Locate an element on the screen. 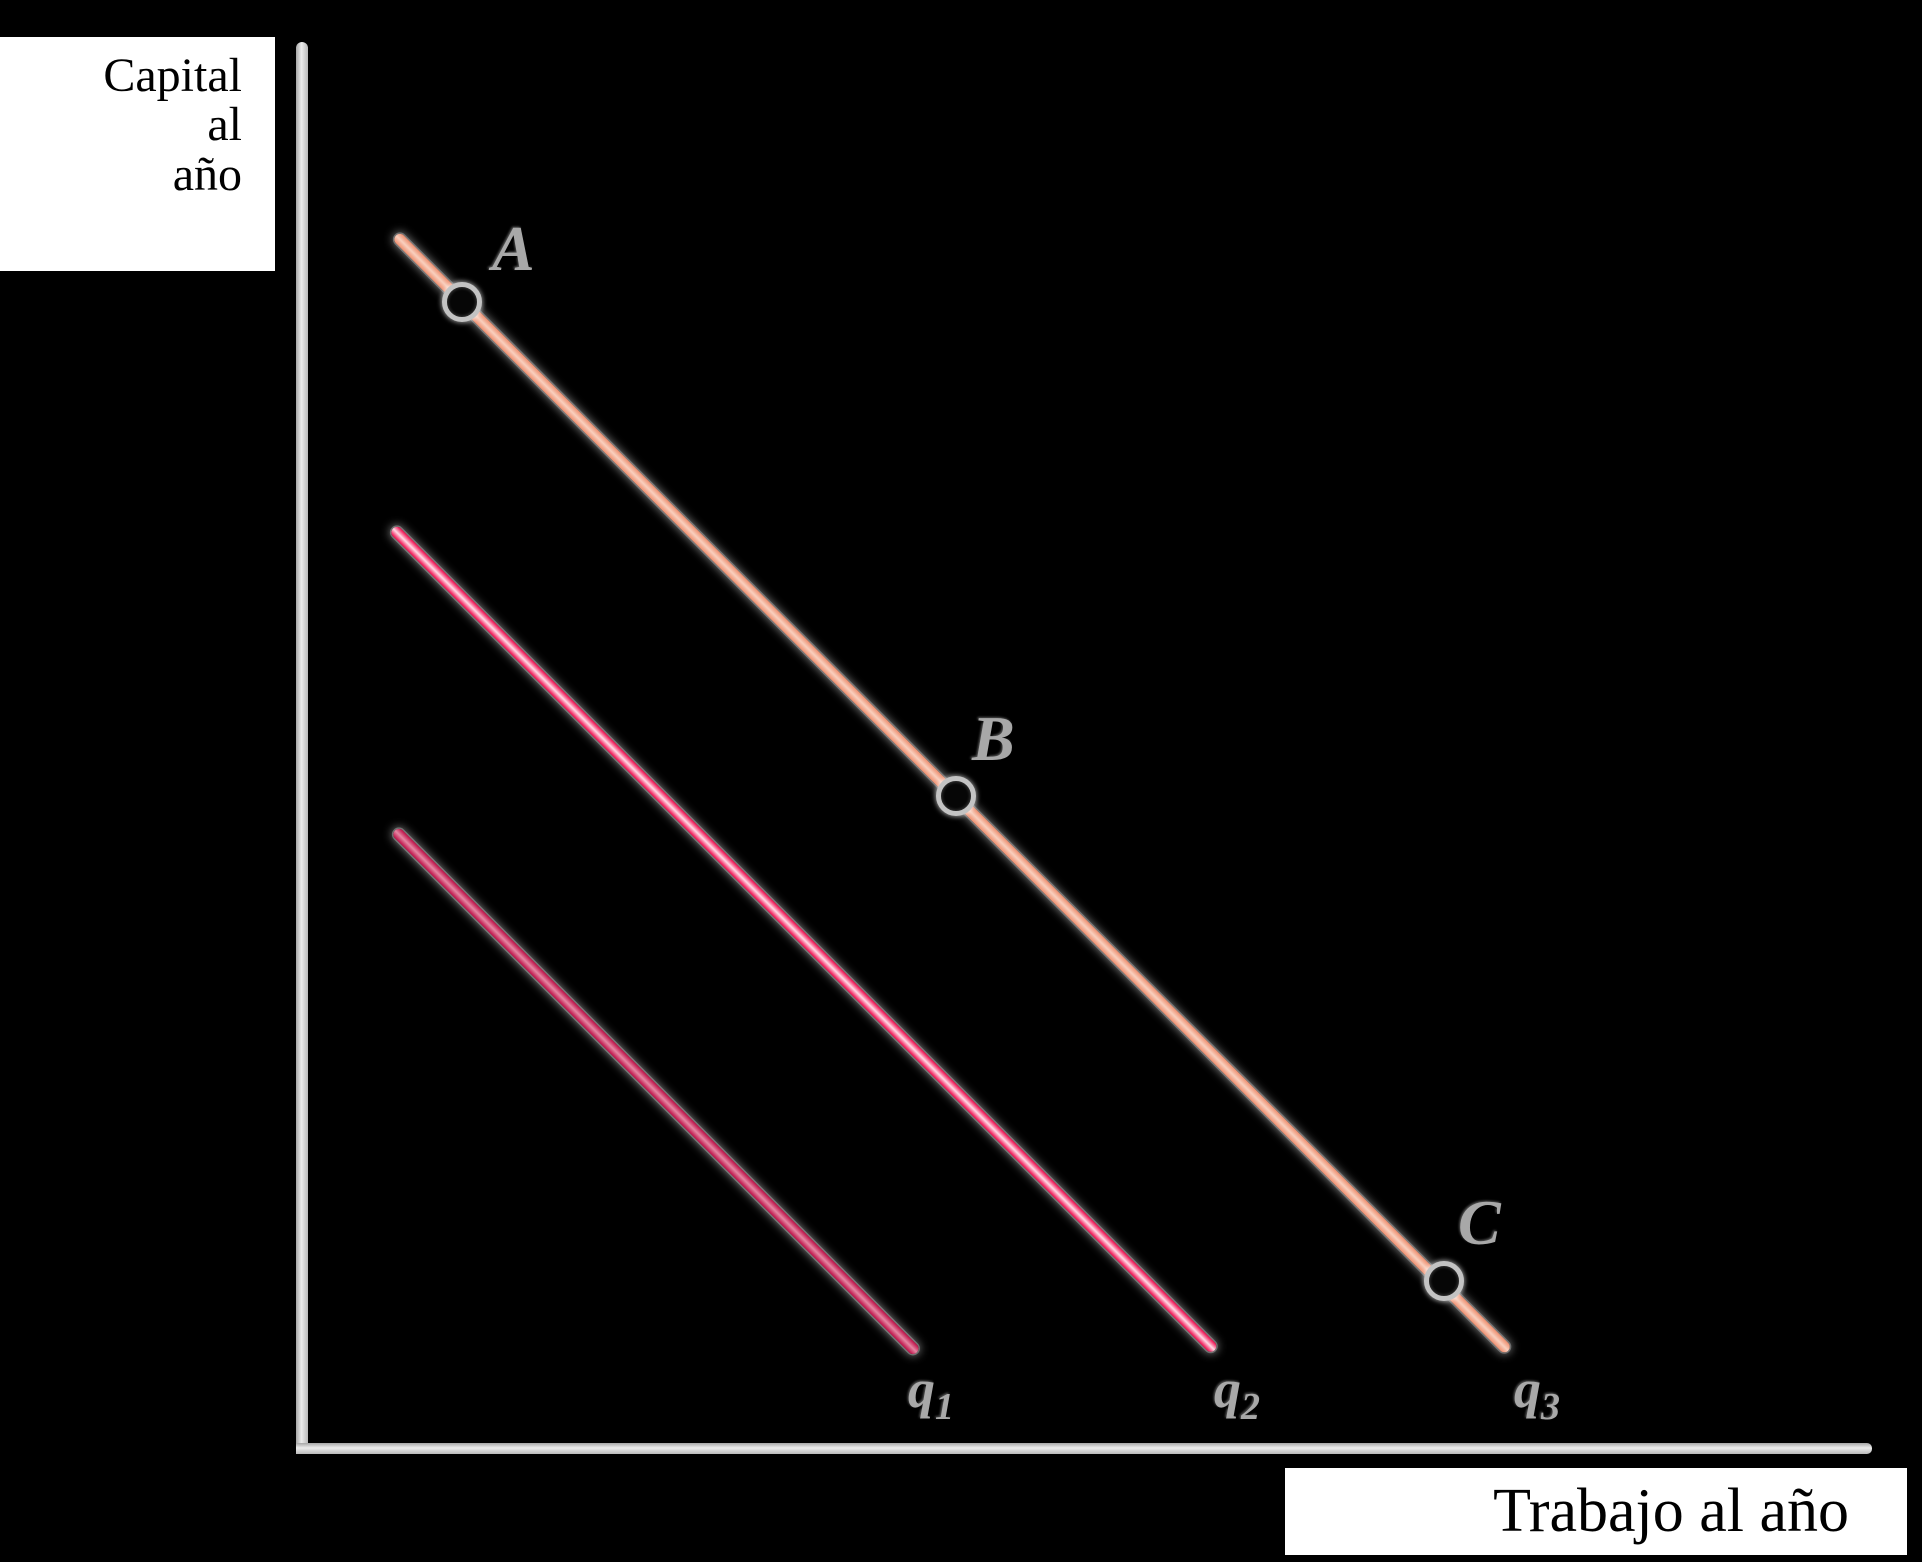 This screenshot has width=1922, height=1562. isoquant-label-subscript-q3: 3 is located at coordinates (1550, 1406).